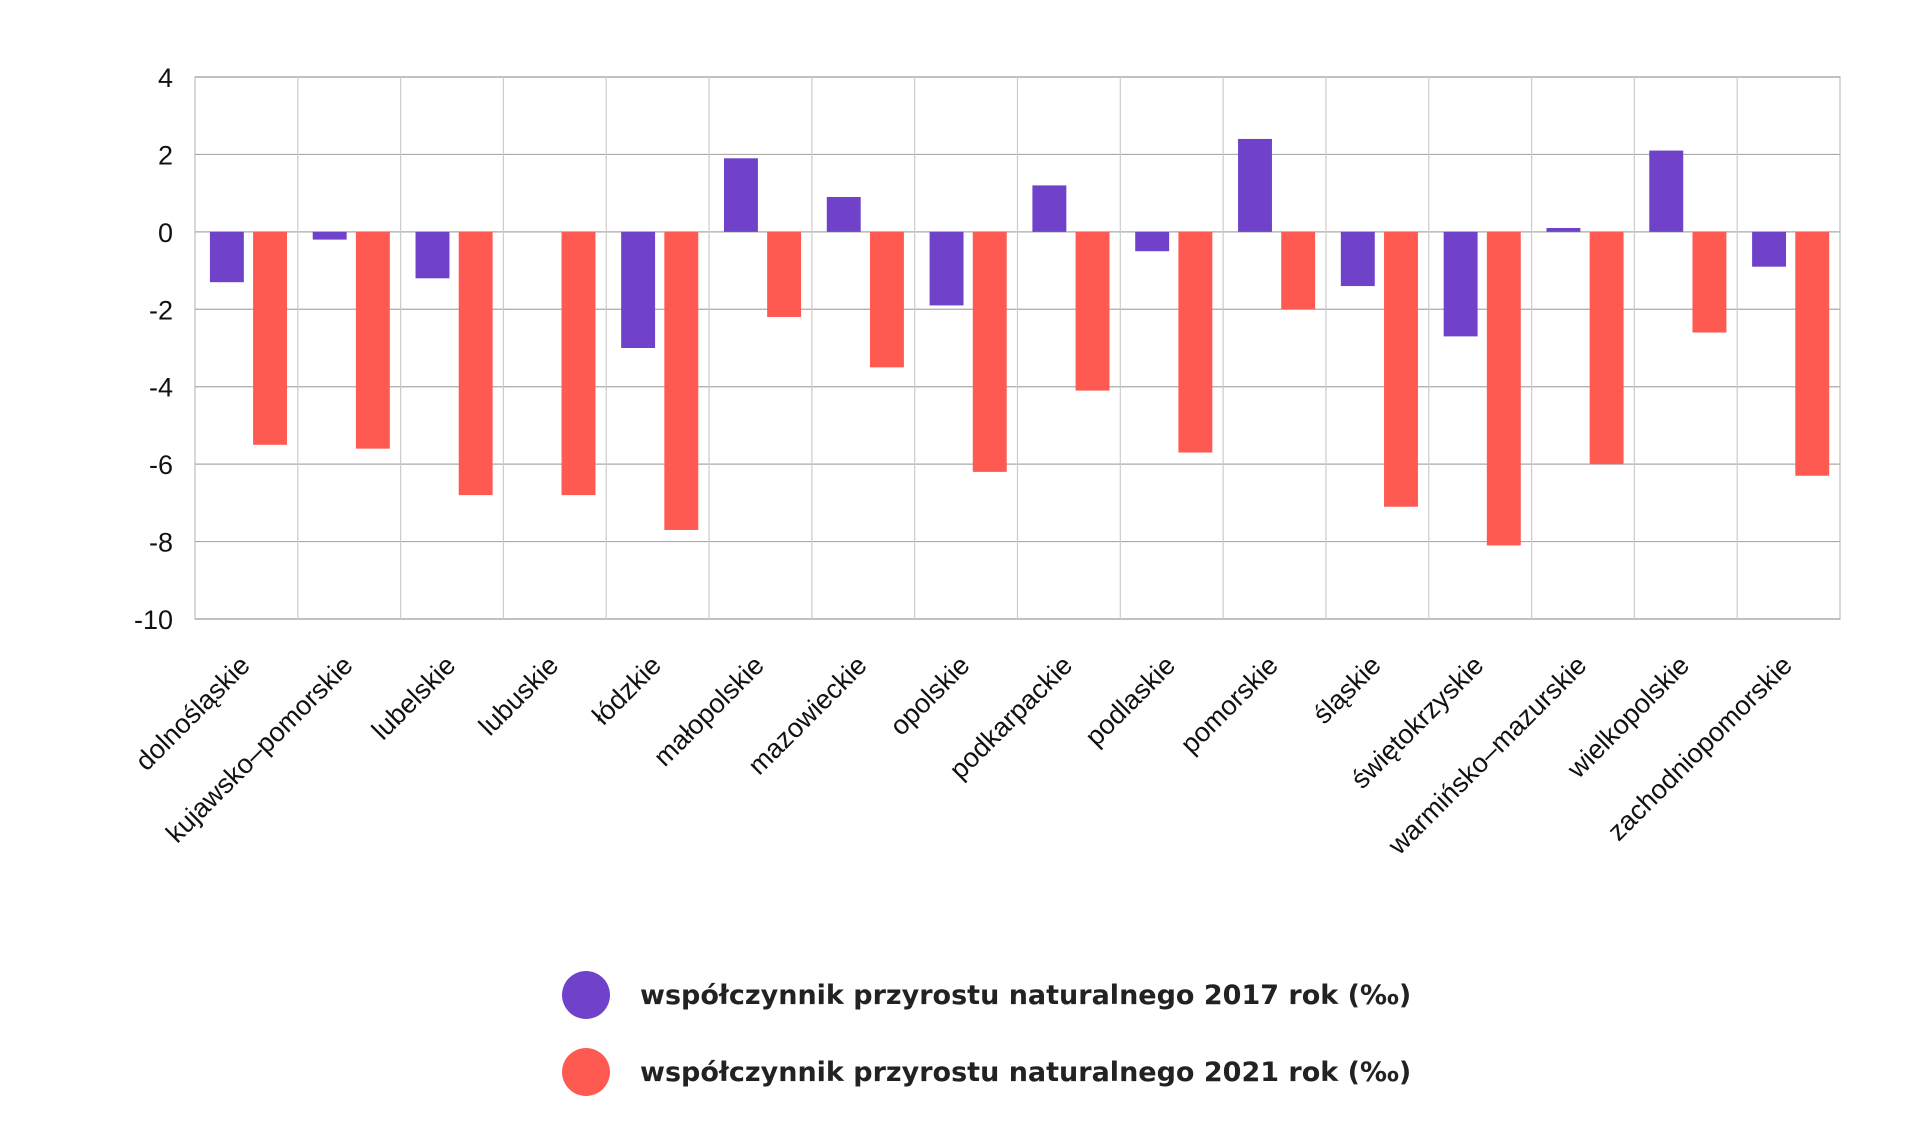 The width and height of the screenshot is (1920, 1130). What do you see at coordinates (929, 695) in the screenshot?
I see `x-tick-label: opolskie` at bounding box center [929, 695].